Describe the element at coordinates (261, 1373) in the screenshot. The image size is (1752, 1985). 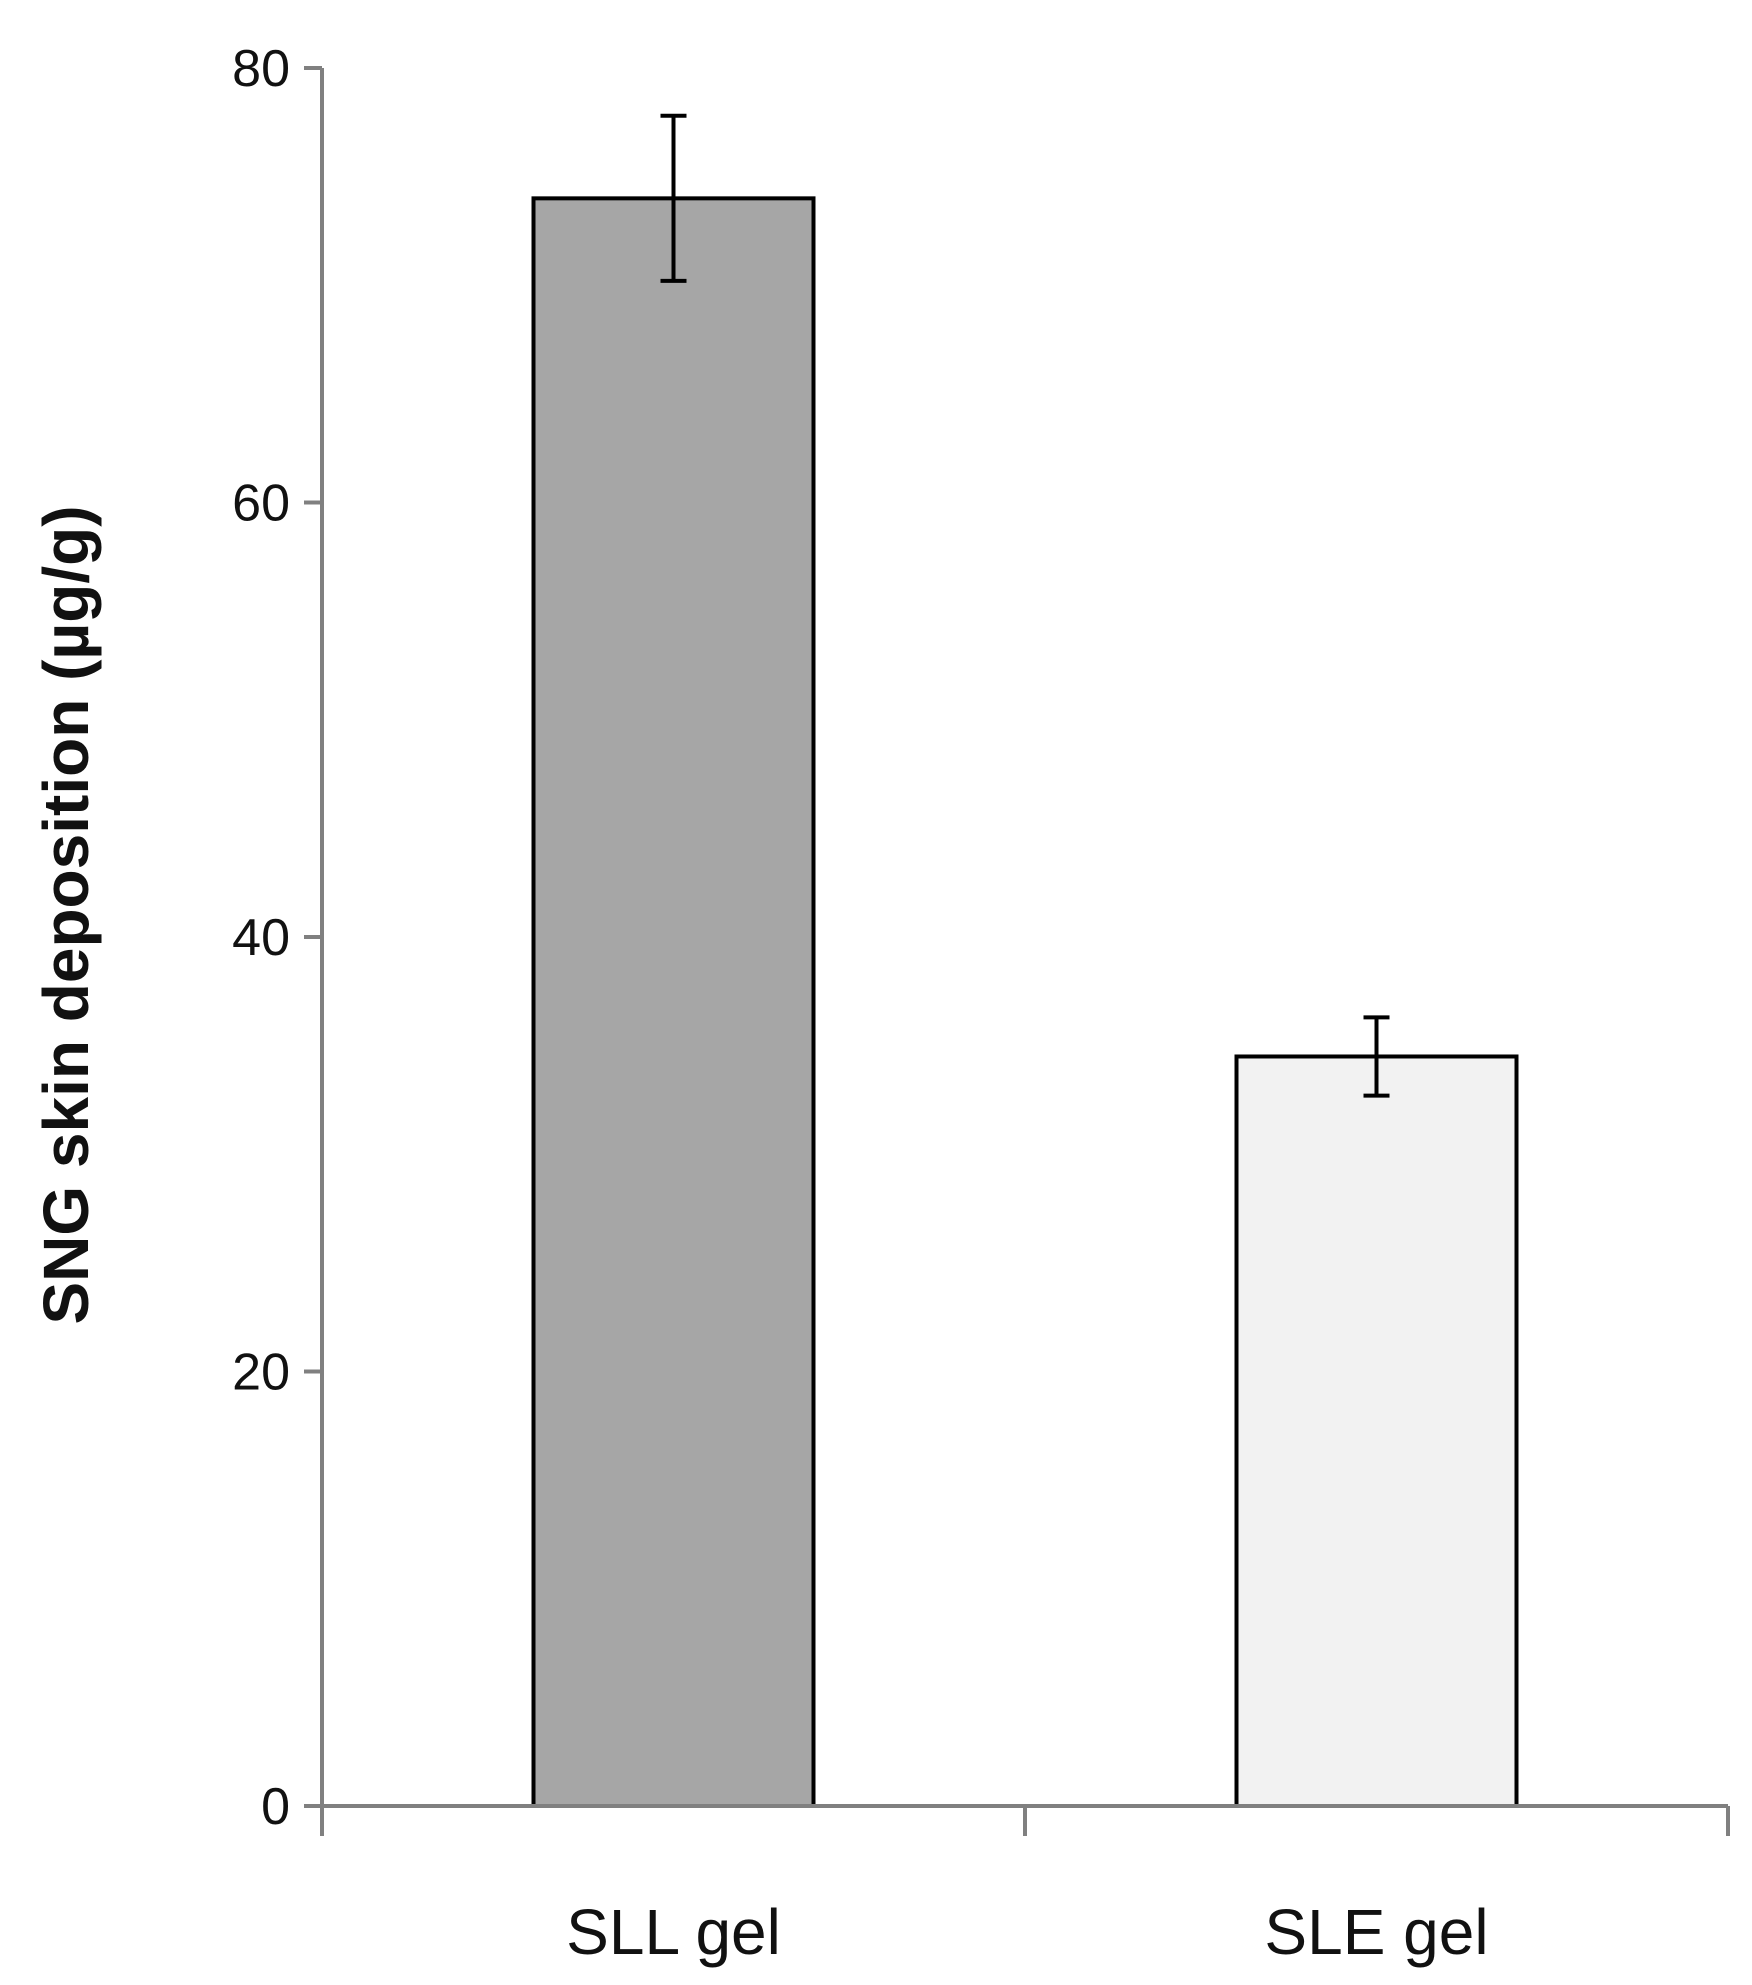
I see `y-tick-label-20: 20` at that location.